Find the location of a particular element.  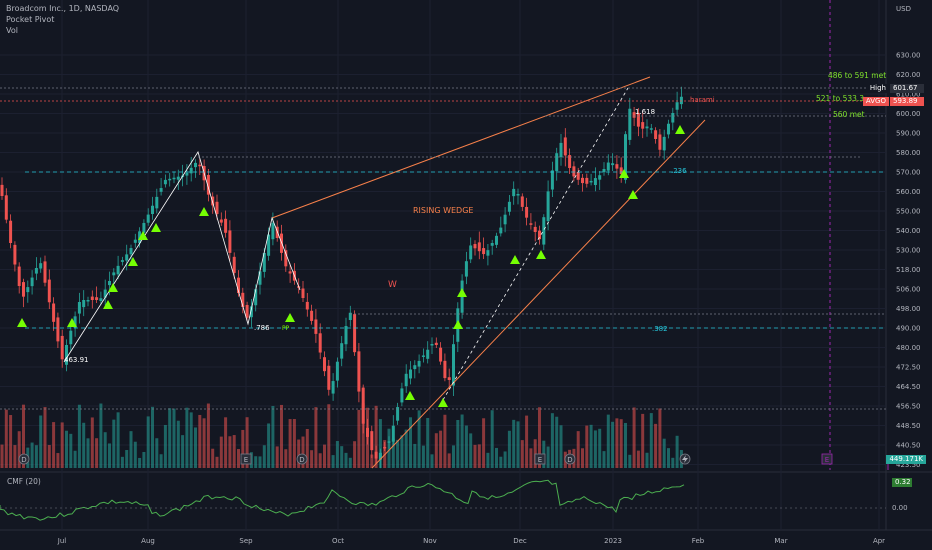

time-tick: Jul is located at coordinates (62, 541).